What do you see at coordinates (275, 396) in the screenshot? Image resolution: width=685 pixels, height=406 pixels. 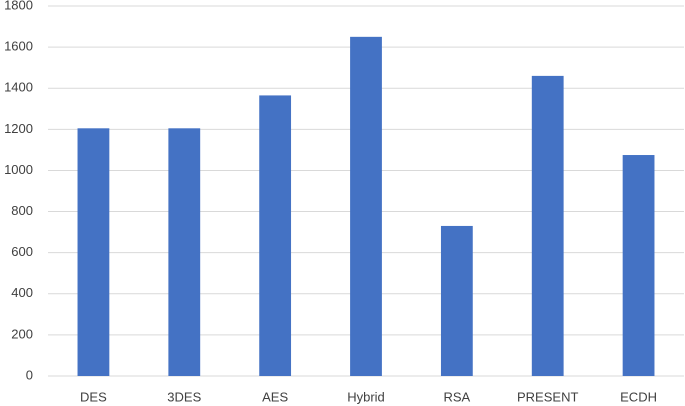 I see `x-tick-label: AES` at bounding box center [275, 396].